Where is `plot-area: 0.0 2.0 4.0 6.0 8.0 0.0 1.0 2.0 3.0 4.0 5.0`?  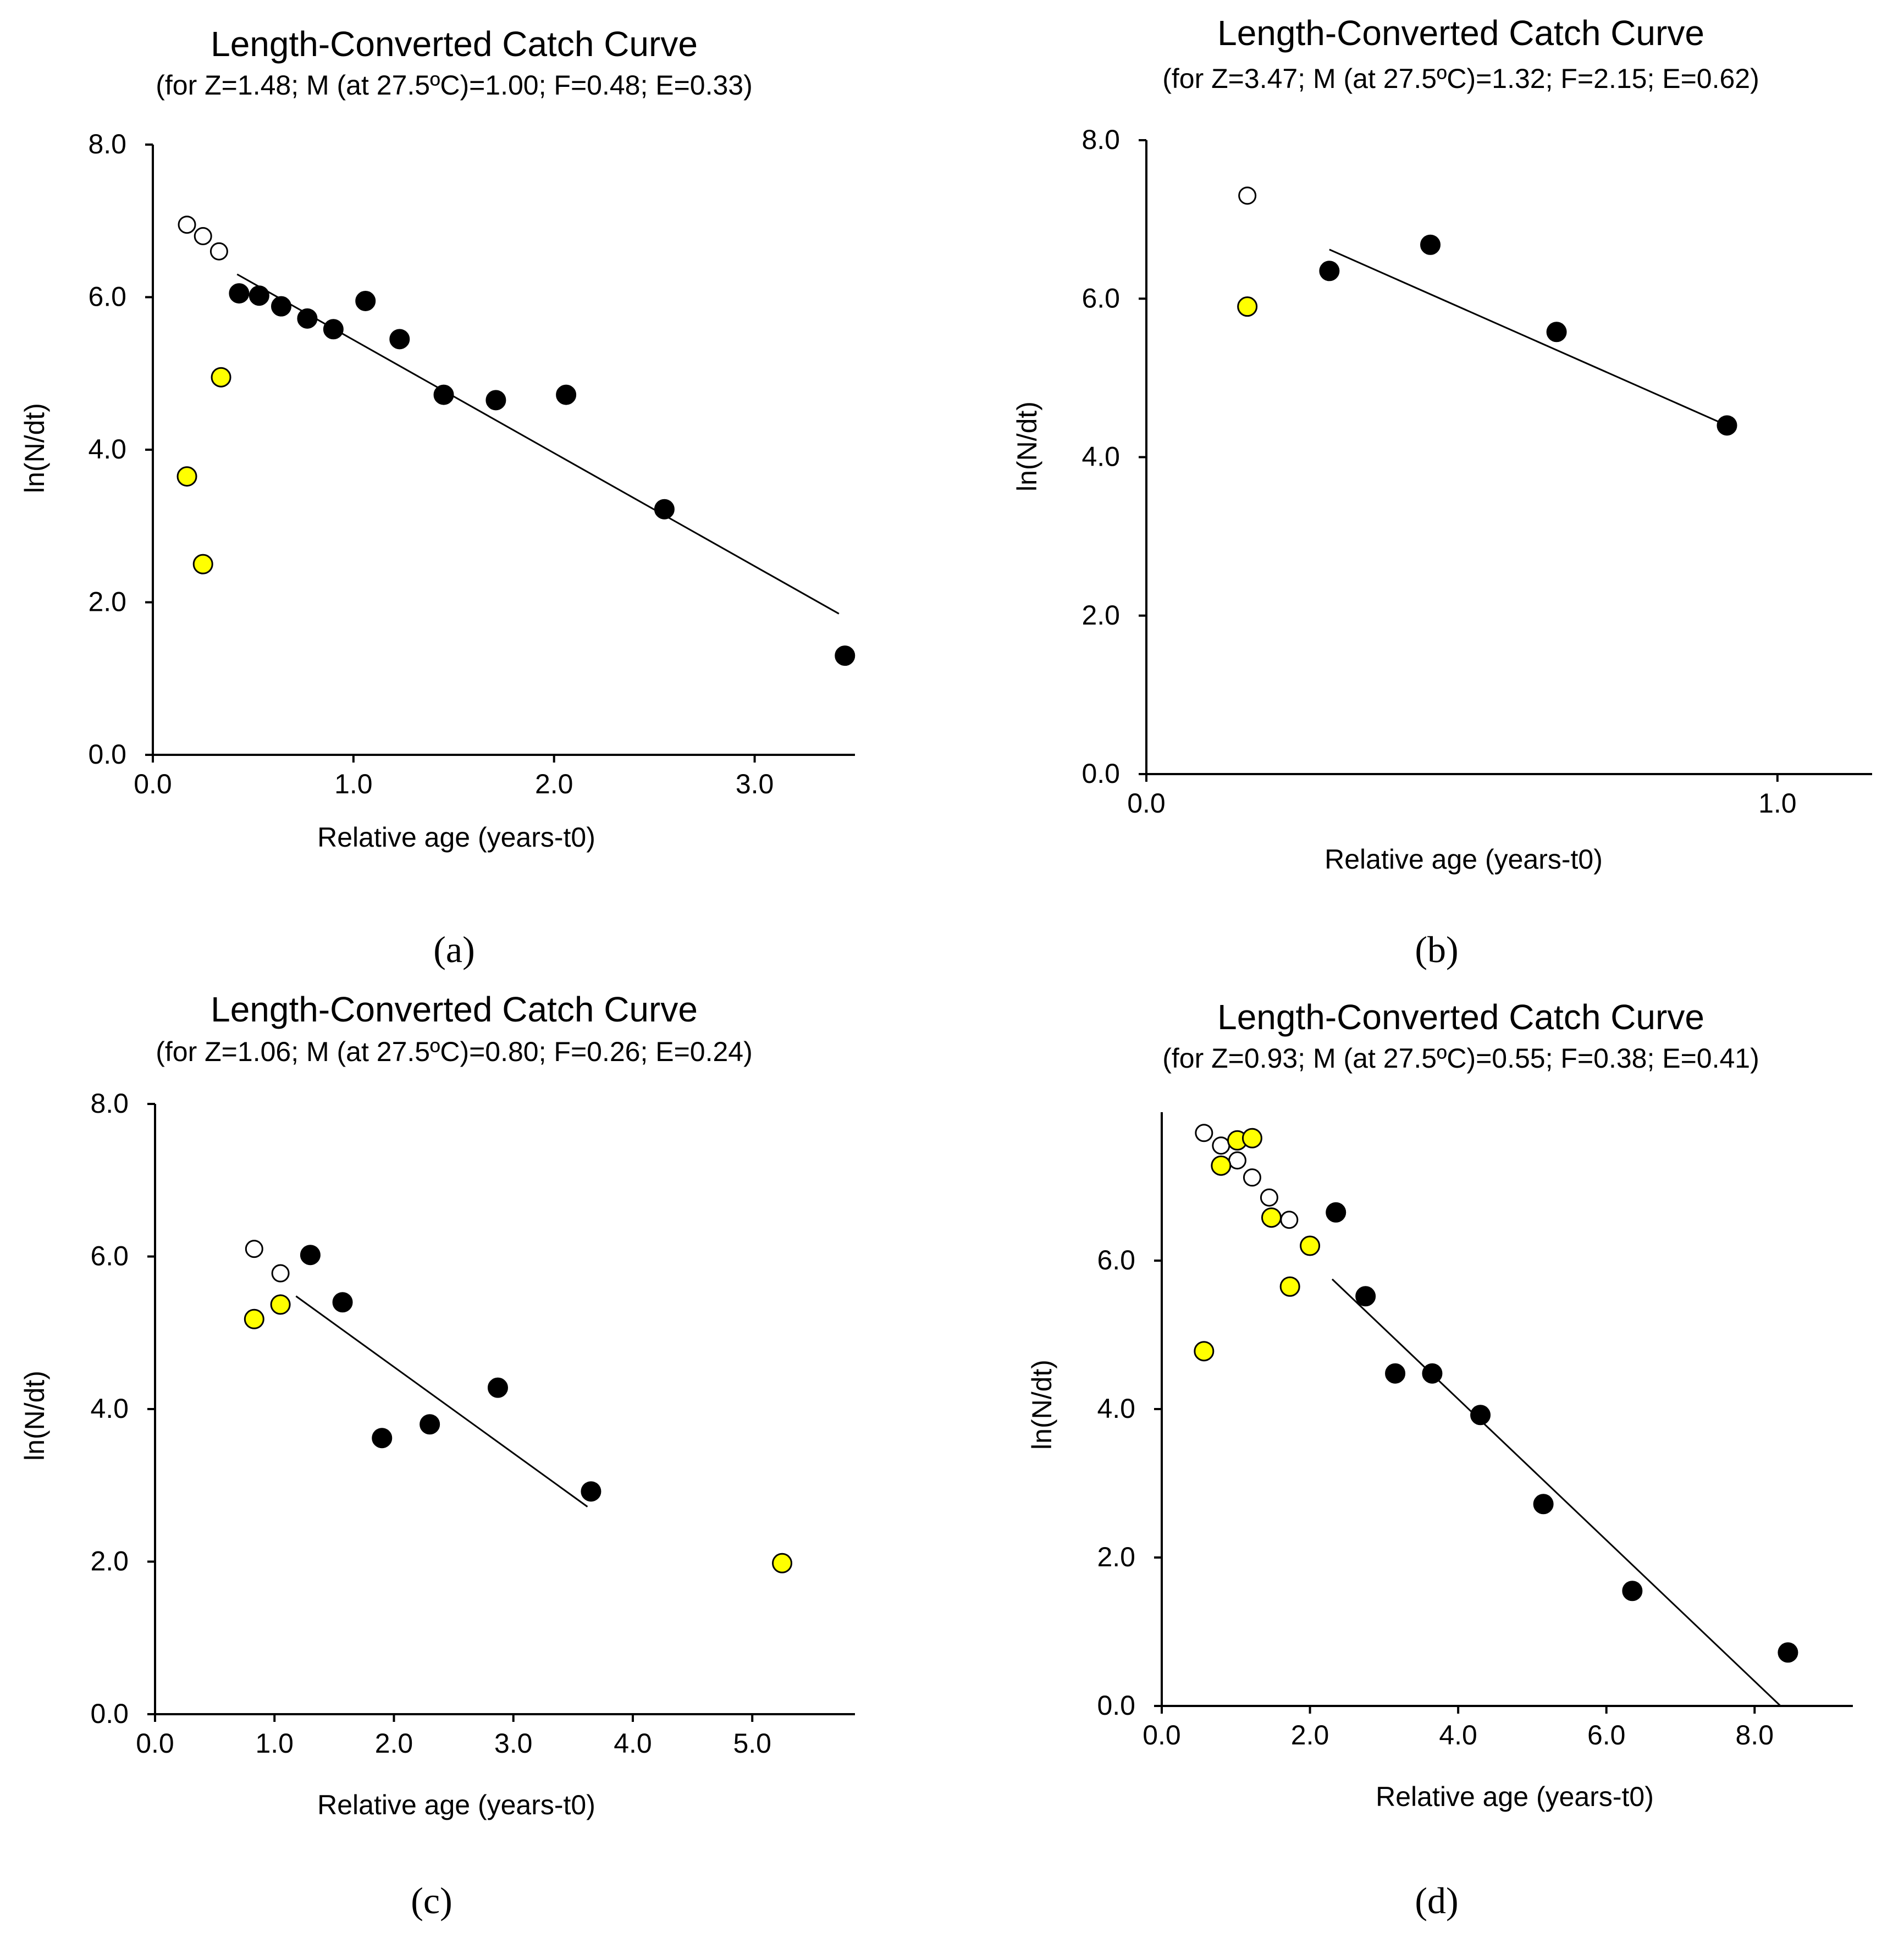 plot-area: 0.0 2.0 4.0 6.0 8.0 0.0 1.0 2.0 3.0 4.0 5.0 is located at coordinates (472, 1423).